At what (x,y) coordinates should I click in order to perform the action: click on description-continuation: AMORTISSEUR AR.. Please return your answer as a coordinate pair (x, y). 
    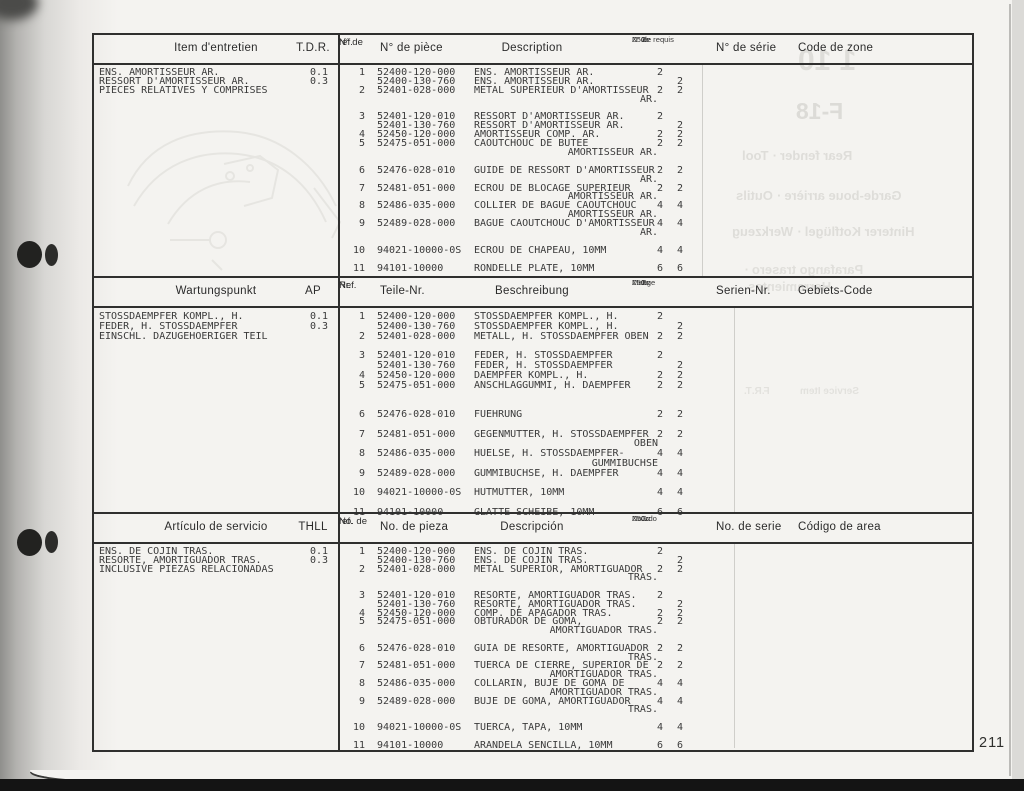
    Looking at the image, I should click on (612, 215).